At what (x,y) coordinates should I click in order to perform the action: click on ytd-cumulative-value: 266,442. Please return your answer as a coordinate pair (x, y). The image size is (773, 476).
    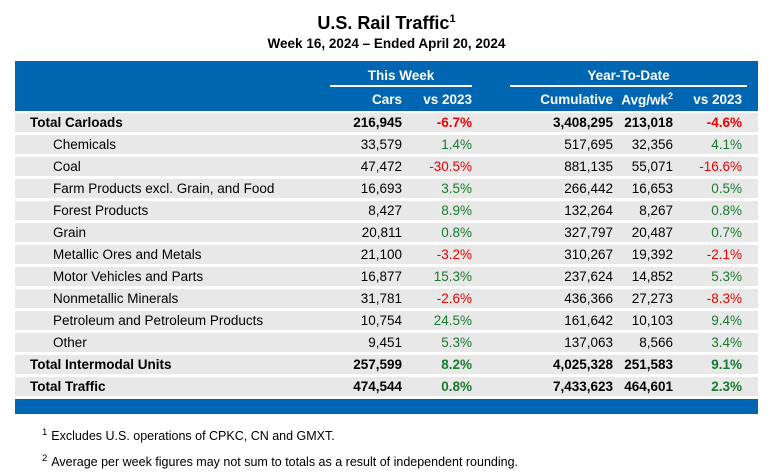
    Looking at the image, I should click on (588, 188).